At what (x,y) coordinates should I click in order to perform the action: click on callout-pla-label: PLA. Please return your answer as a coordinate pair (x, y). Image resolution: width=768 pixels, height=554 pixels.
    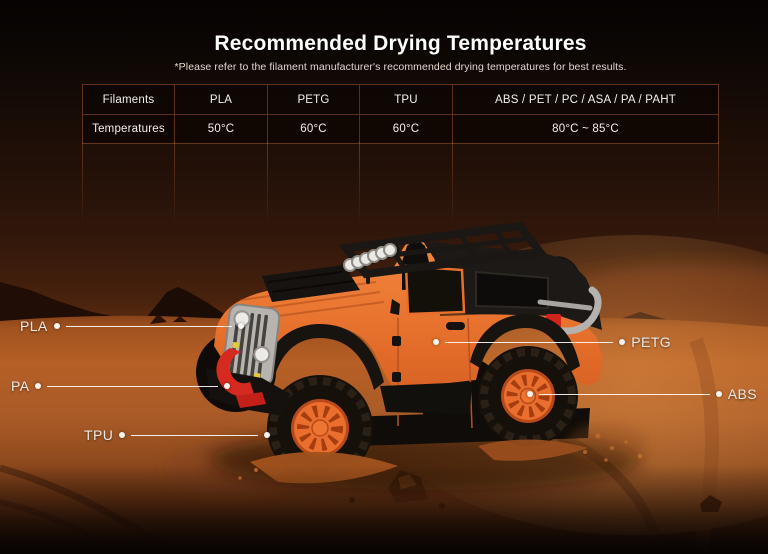
    Looking at the image, I should click on (34, 326).